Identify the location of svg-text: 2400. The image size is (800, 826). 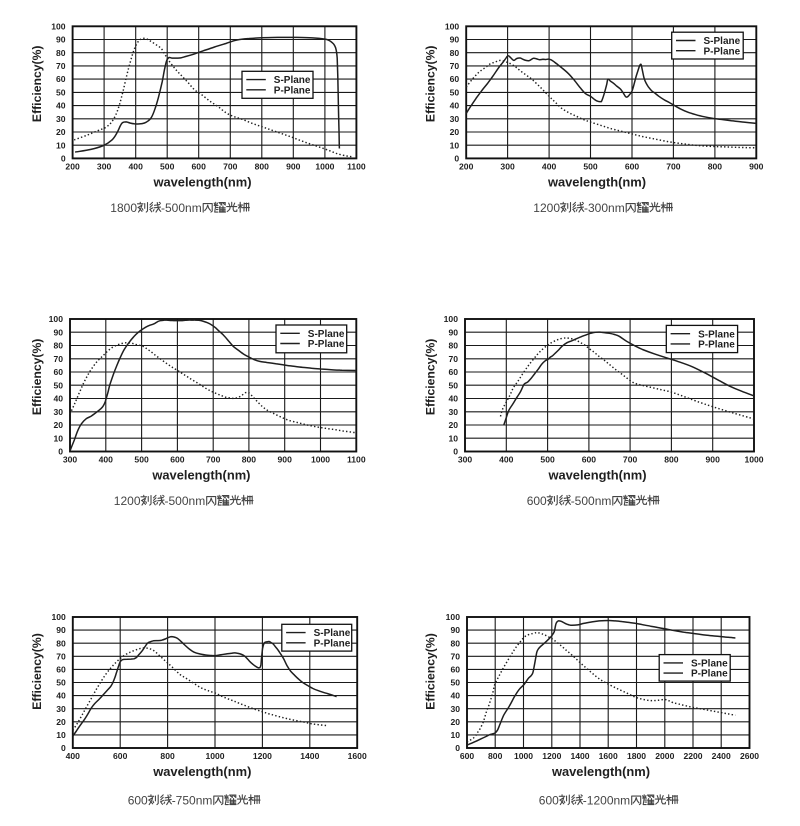
(721, 756).